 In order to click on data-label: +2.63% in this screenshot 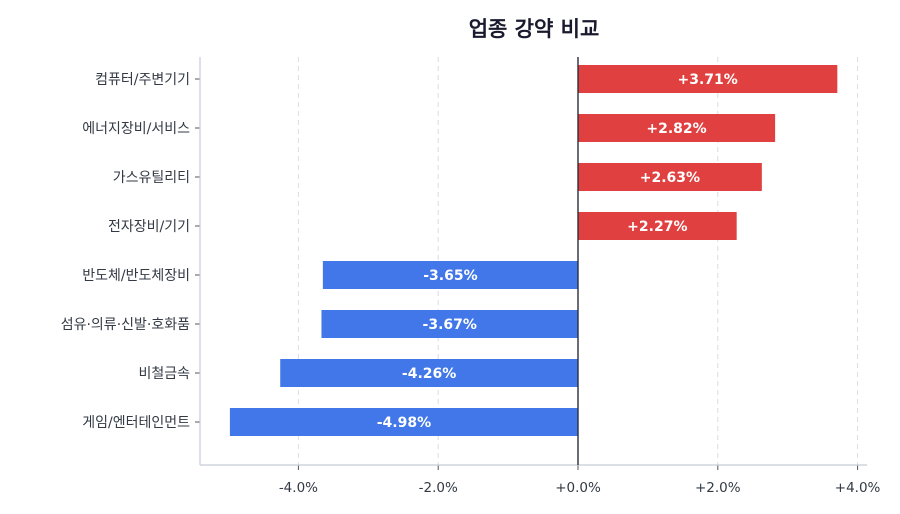, I will do `click(670, 178)`.